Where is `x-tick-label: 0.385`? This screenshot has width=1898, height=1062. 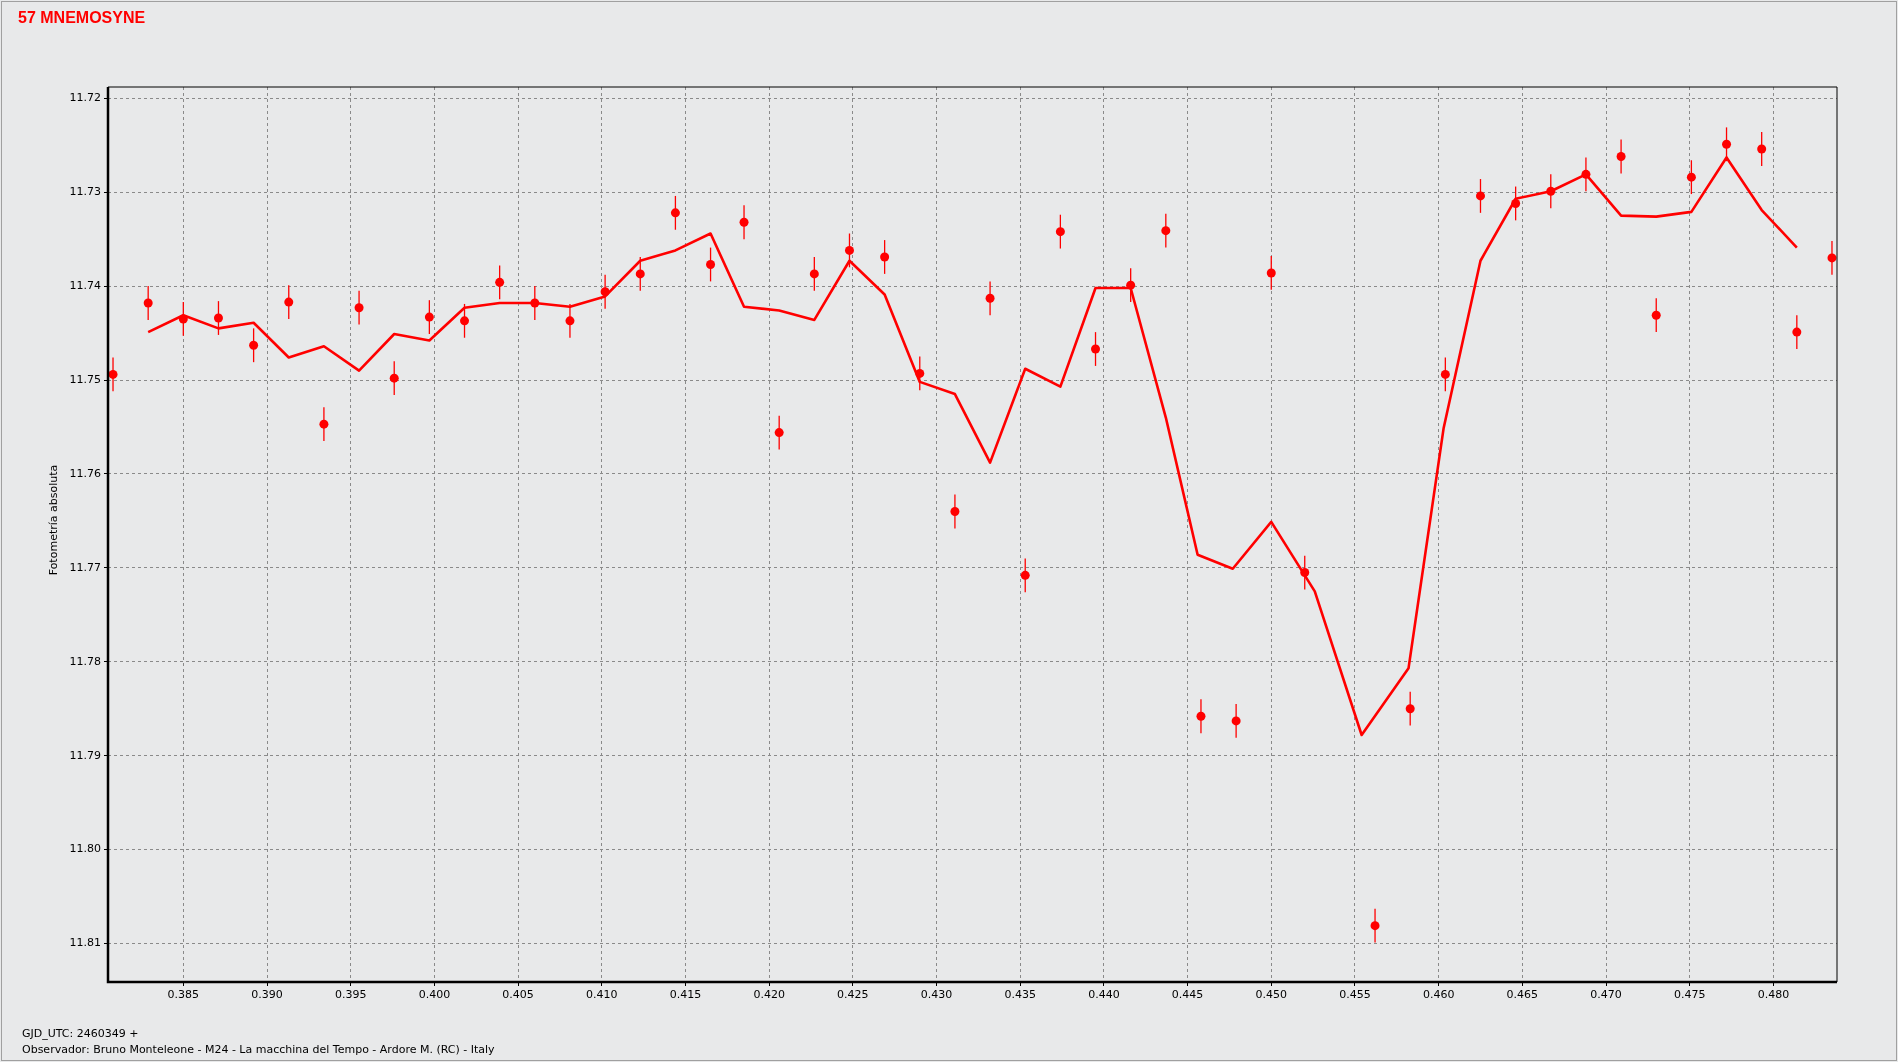
x-tick-label: 0.385 is located at coordinates (183, 995).